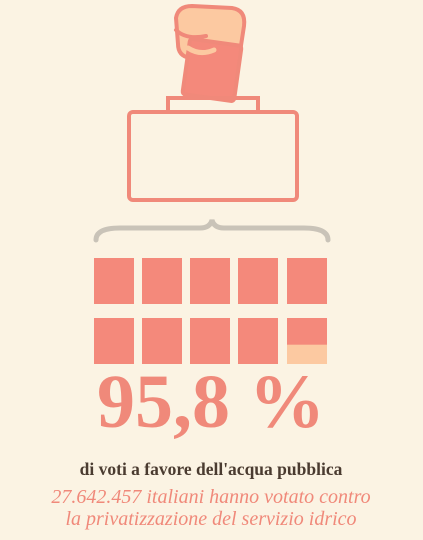 The height and width of the screenshot is (540, 423). I want to click on brace, so click(212, 231).